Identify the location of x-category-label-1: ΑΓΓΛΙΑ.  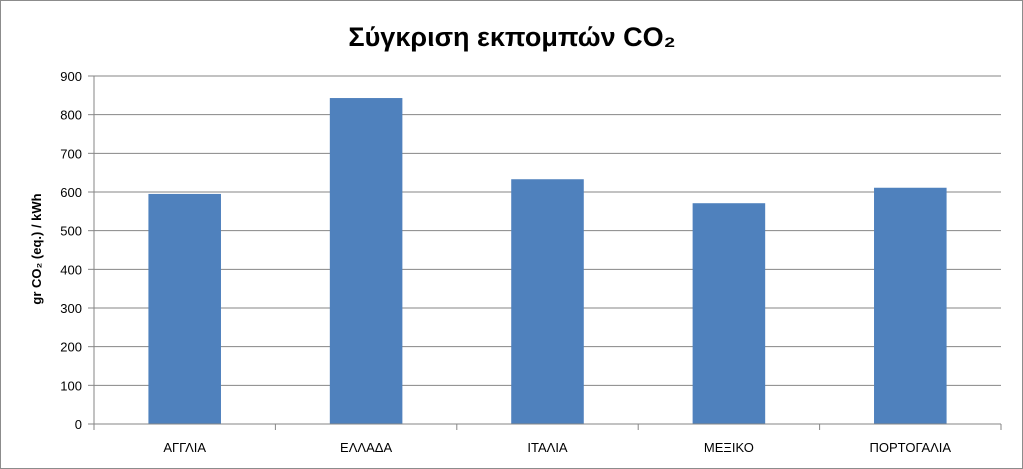
(184, 447).